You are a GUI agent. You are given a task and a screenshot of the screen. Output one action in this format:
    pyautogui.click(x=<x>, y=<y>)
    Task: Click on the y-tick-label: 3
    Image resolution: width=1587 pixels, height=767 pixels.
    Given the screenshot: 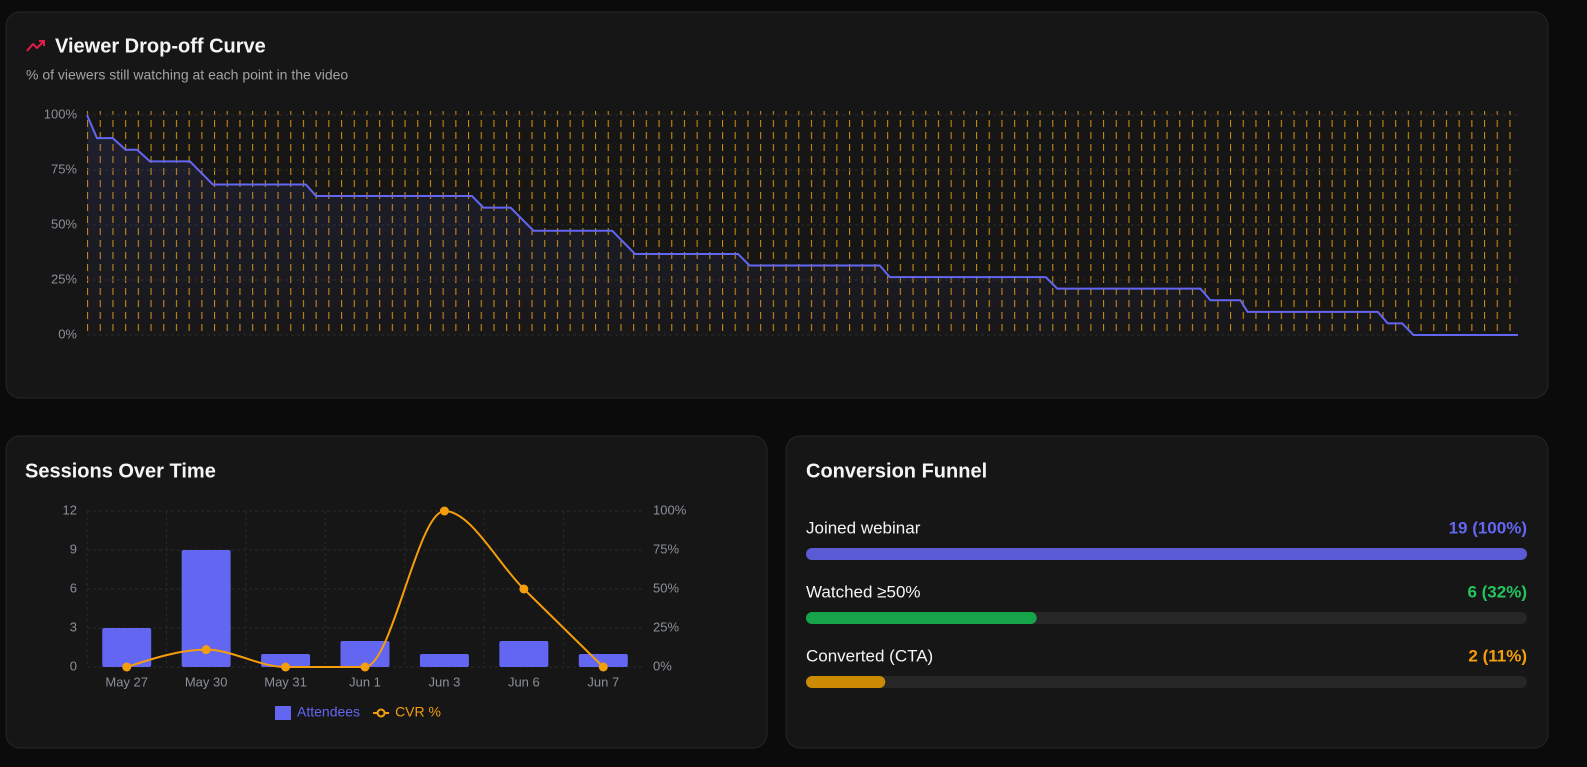 What is the action you would take?
    pyautogui.click(x=73, y=626)
    